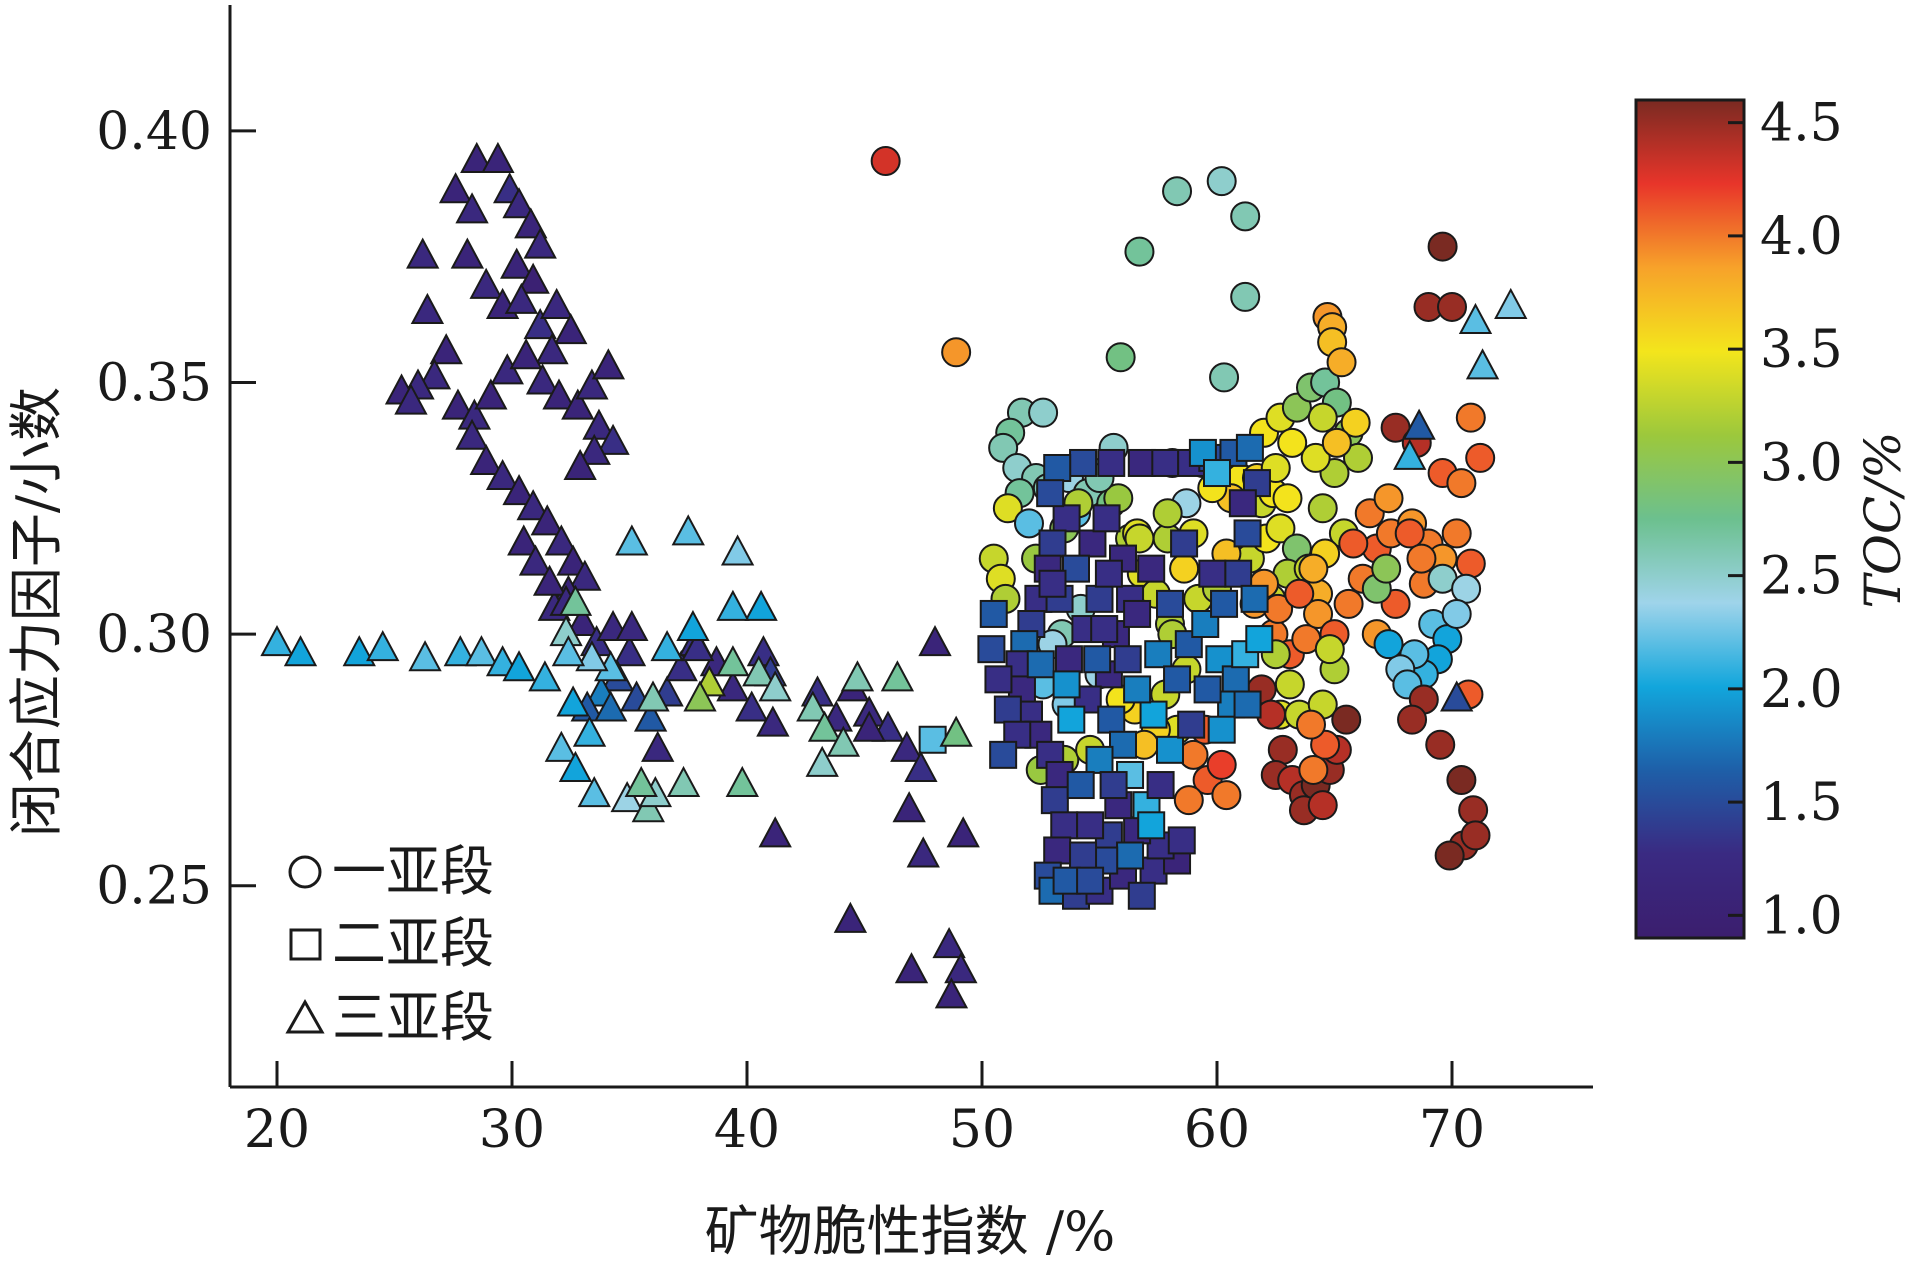 This screenshot has height=1264, width=1913. Describe the element at coordinates (154, 383) in the screenshot. I see `y-tick-label: 0.35` at that location.